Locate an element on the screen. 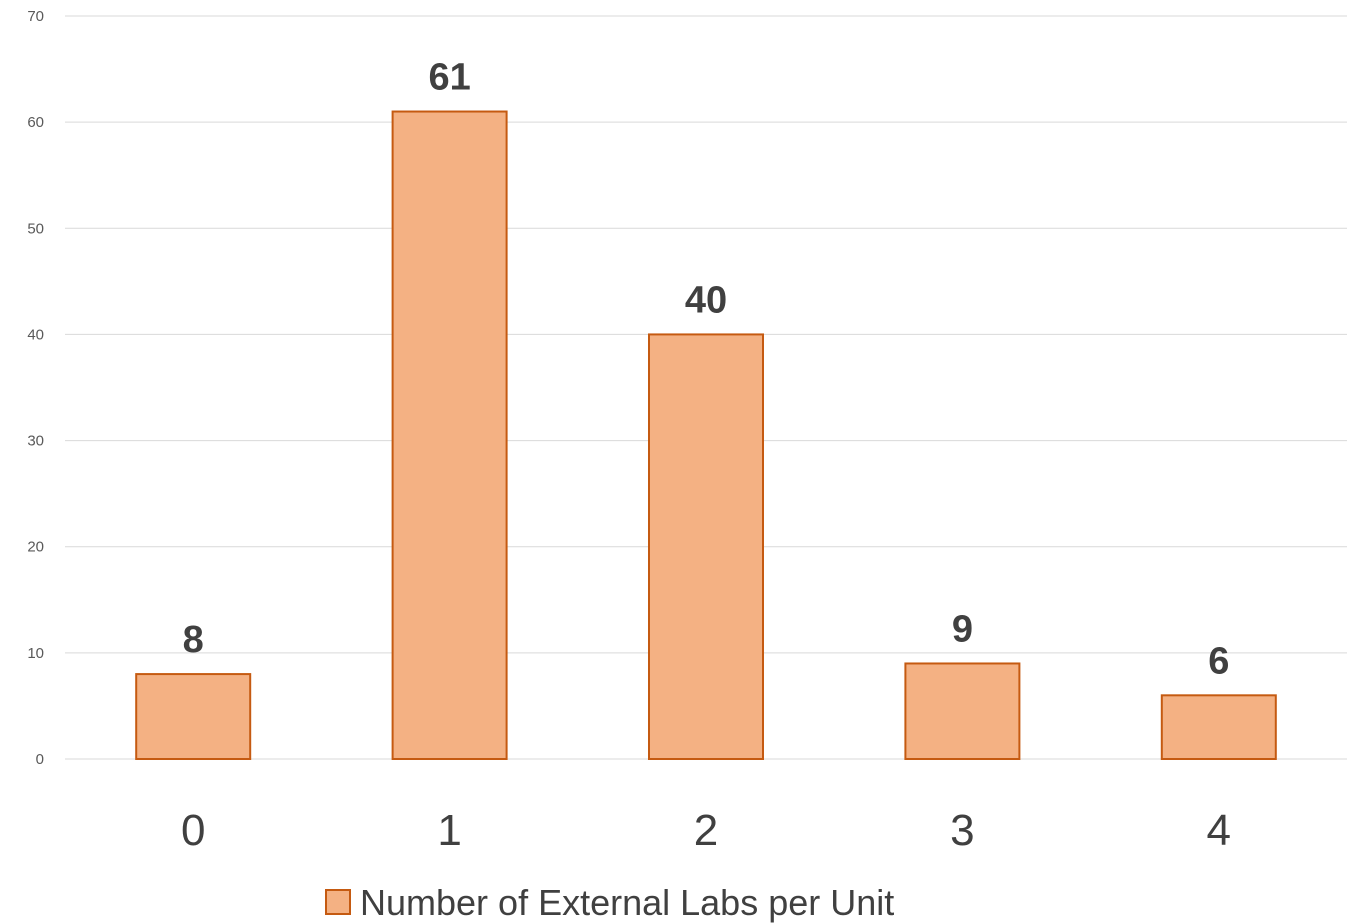  y-tick-label: 30 is located at coordinates (35, 441).